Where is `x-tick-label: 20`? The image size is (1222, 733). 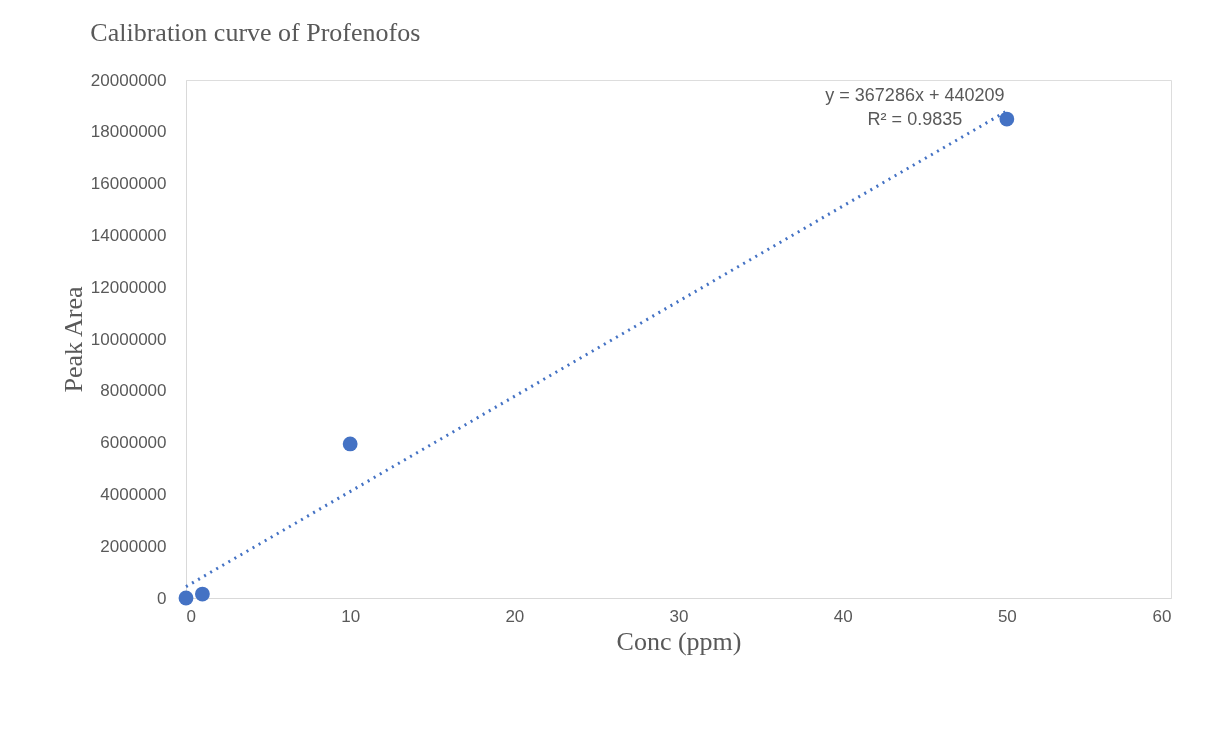
x-tick-label: 20 is located at coordinates (515, 616).